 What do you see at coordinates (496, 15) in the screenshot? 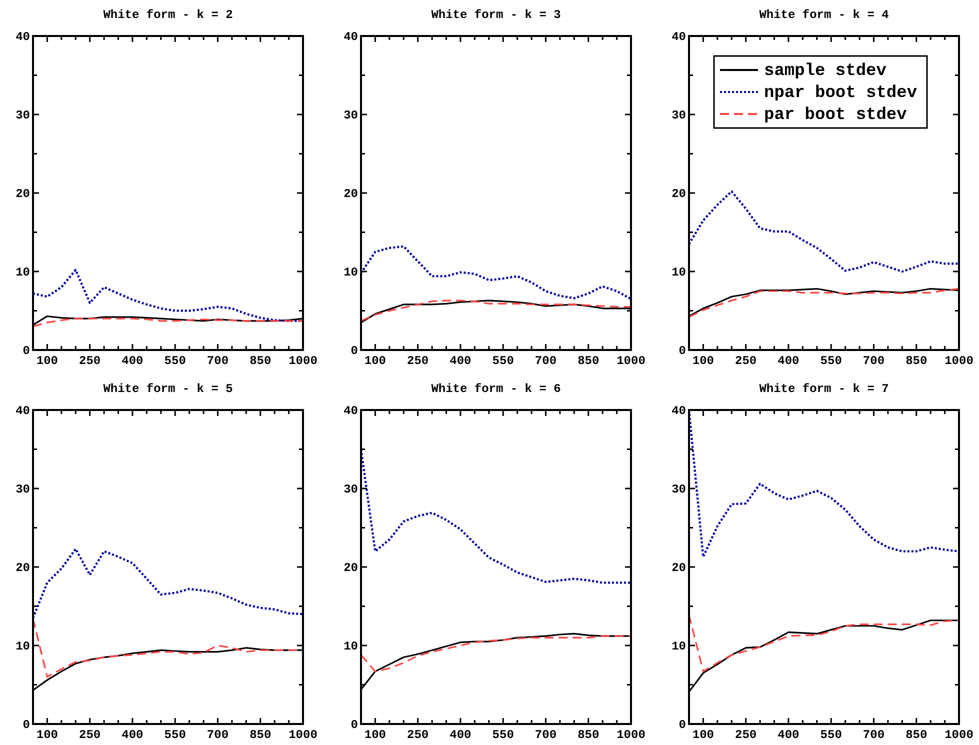
I see `chart-title: White form - k = 3` at bounding box center [496, 15].